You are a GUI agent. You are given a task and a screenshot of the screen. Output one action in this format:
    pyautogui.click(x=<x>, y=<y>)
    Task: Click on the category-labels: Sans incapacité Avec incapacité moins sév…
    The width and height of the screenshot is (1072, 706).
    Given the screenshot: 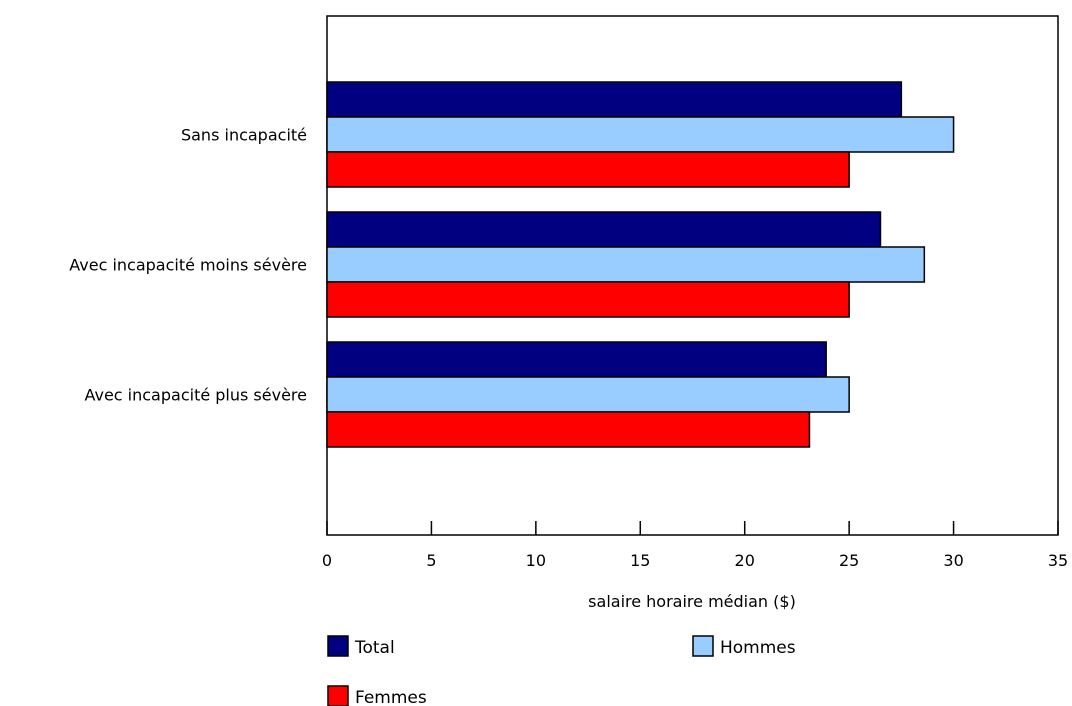 What is the action you would take?
    pyautogui.click(x=188, y=265)
    